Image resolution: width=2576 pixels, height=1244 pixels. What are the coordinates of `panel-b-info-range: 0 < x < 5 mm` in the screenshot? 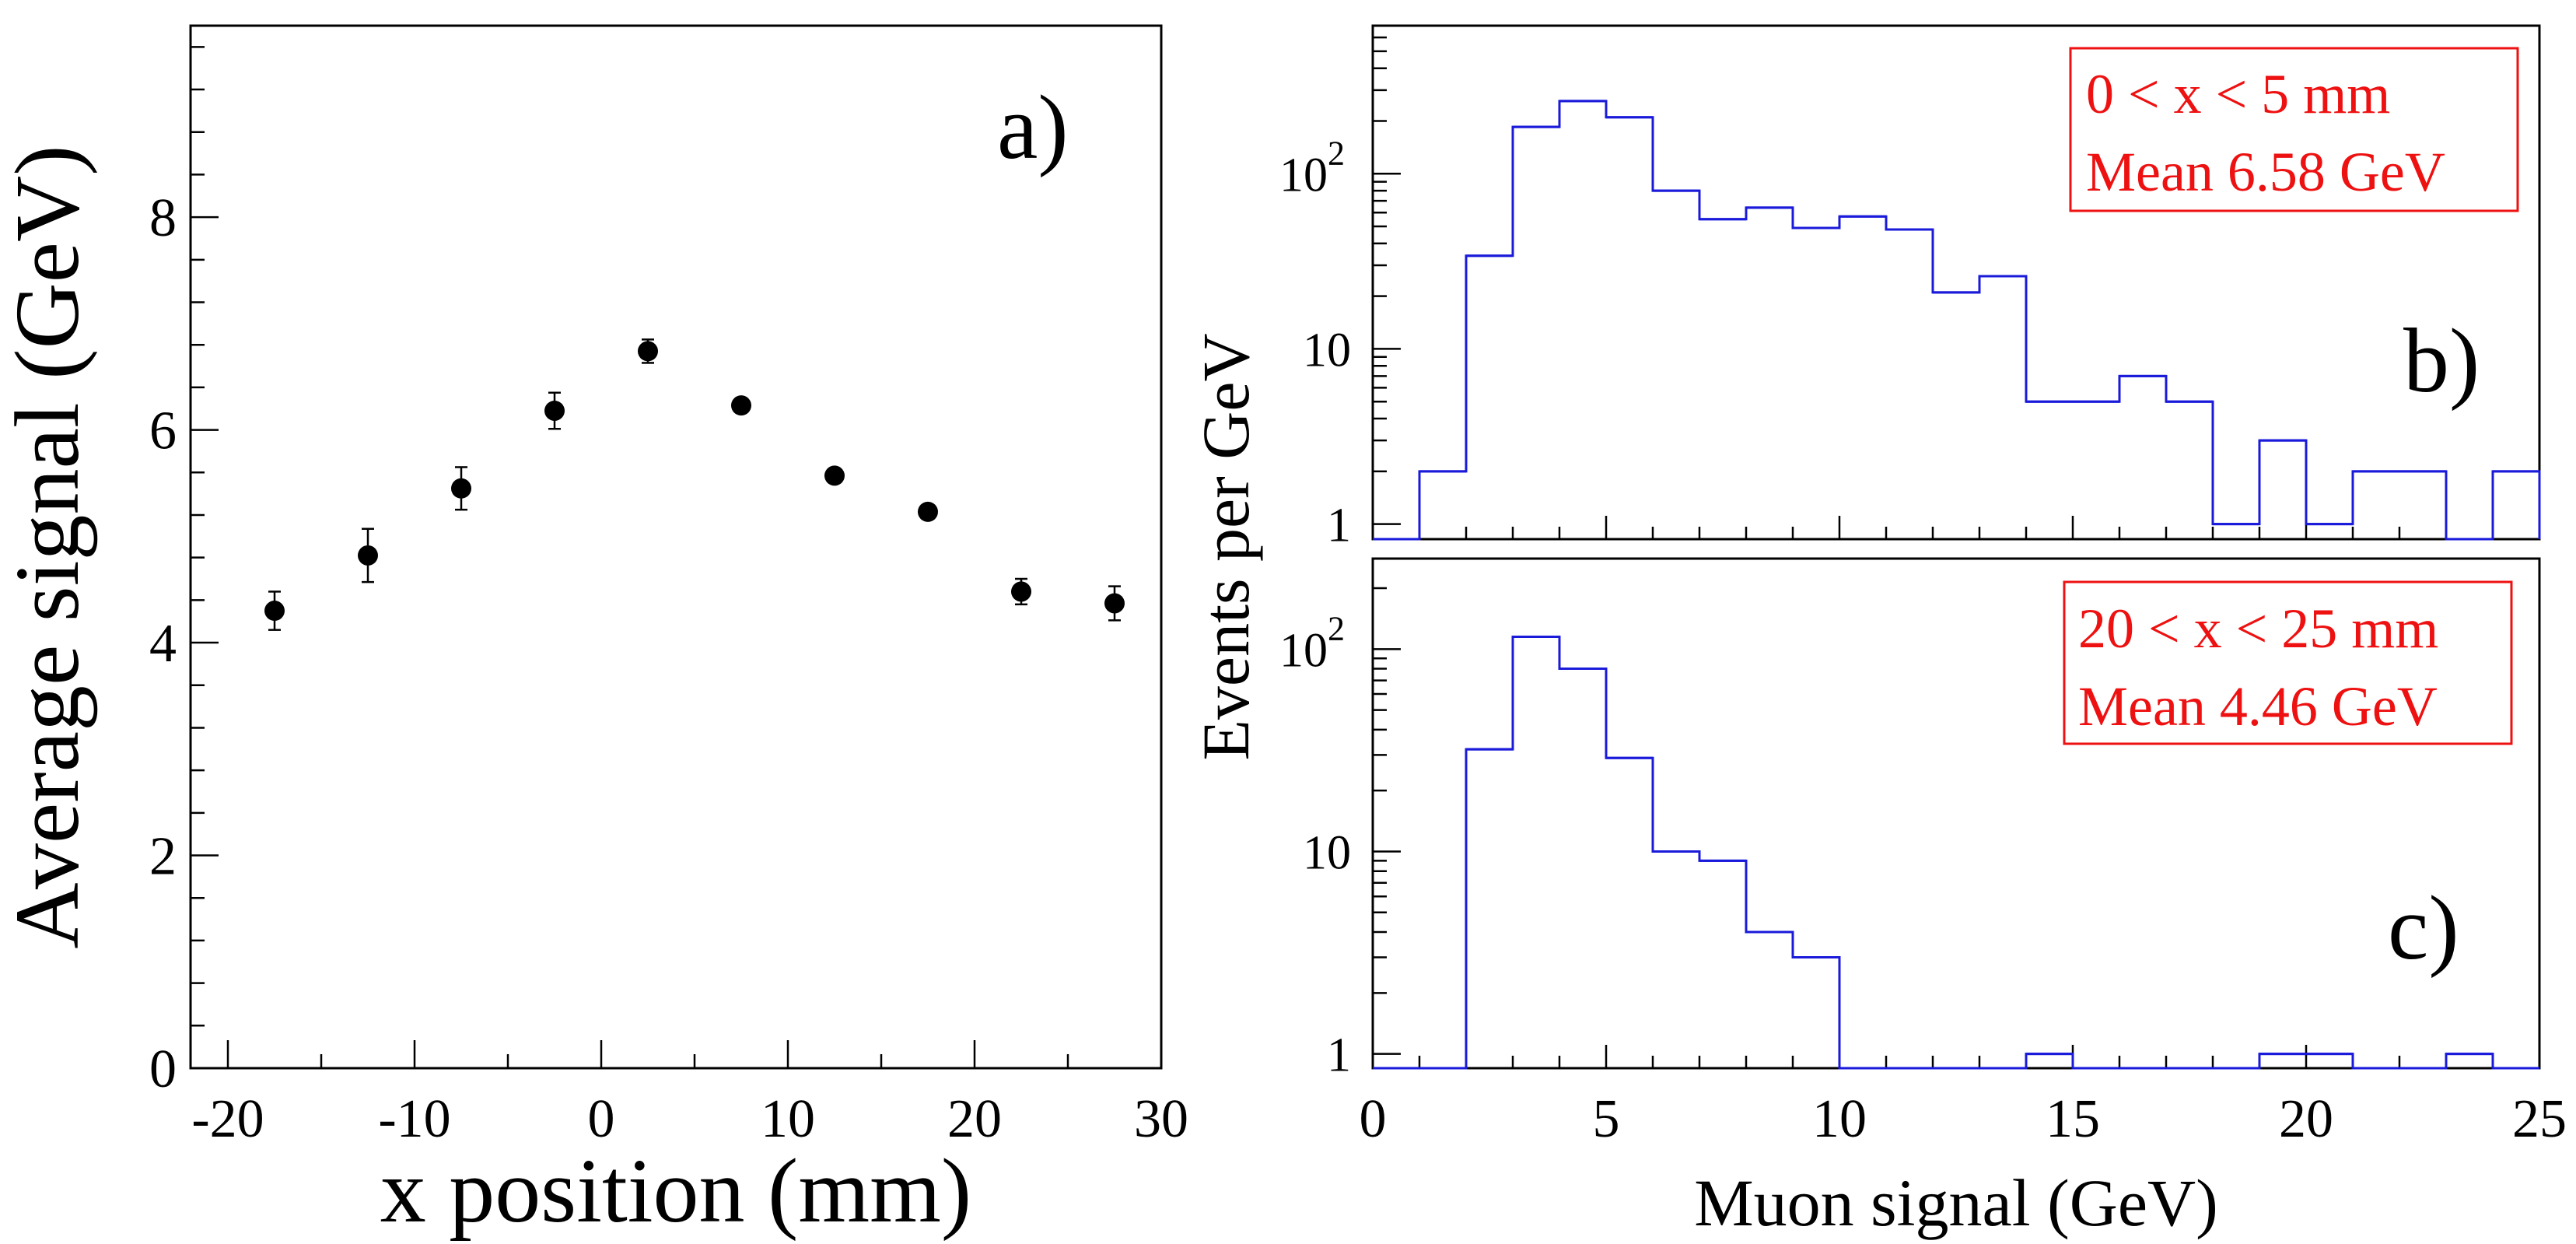 It's located at (2238, 94).